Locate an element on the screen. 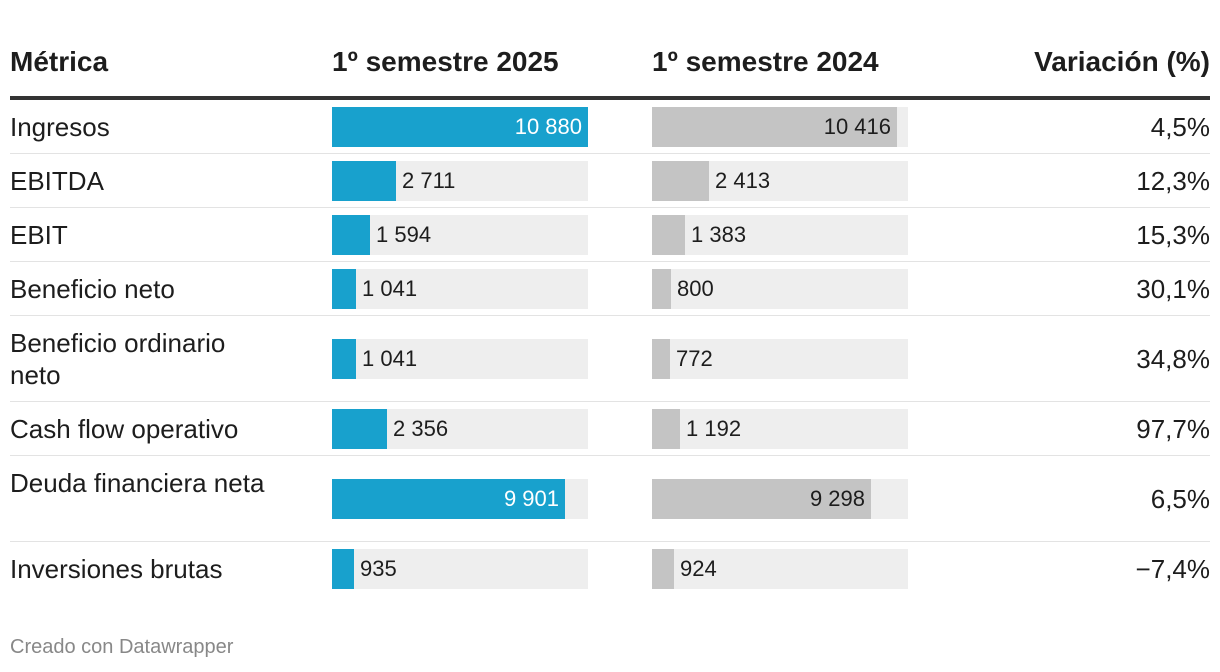 This screenshot has width=1220, height=672. bar-2024-value-label: 2 413 is located at coordinates (743, 180).